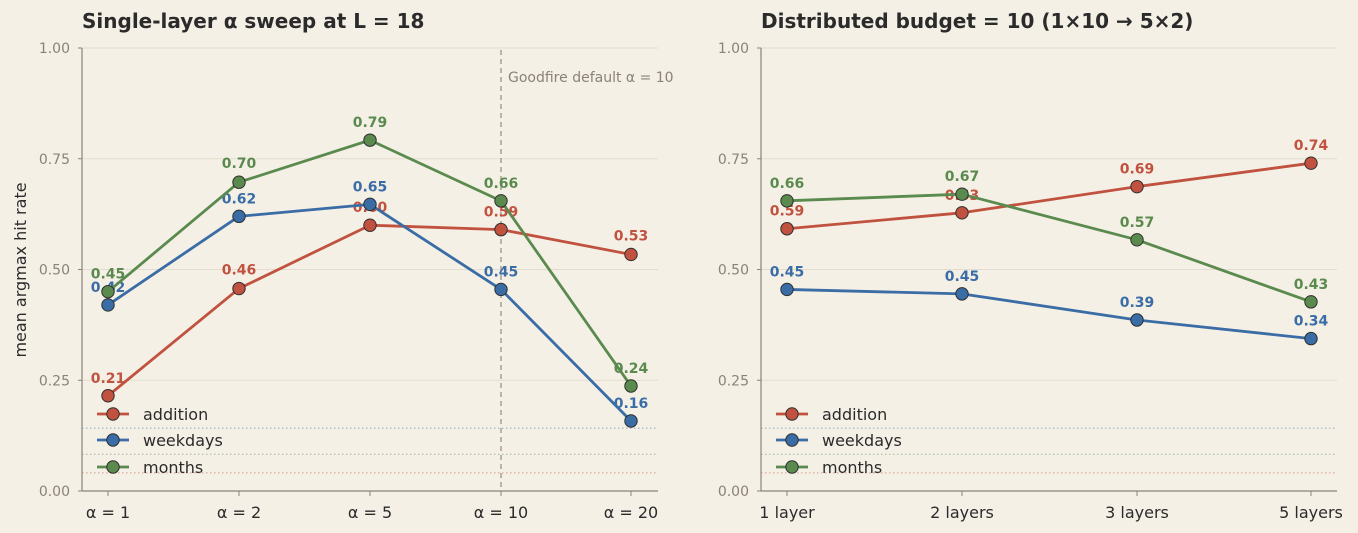  What do you see at coordinates (370, 512) in the screenshot?
I see `x-tick-label: α = 5` at bounding box center [370, 512].